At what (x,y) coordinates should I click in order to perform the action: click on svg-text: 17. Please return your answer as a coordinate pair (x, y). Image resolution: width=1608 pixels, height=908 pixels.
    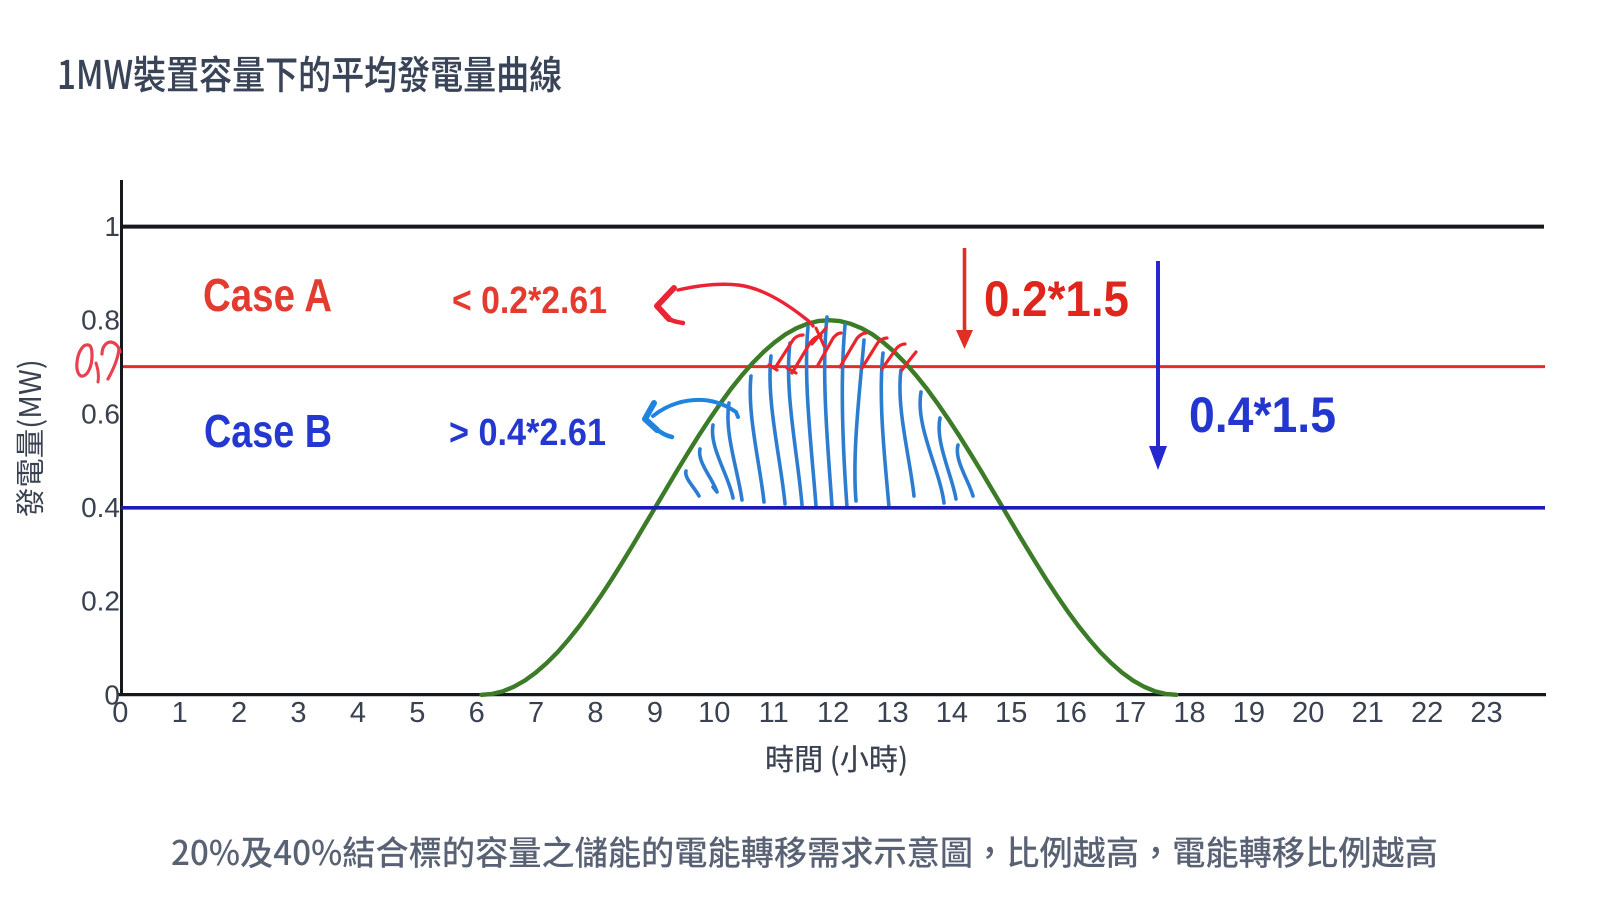
    Looking at the image, I should click on (1130, 713).